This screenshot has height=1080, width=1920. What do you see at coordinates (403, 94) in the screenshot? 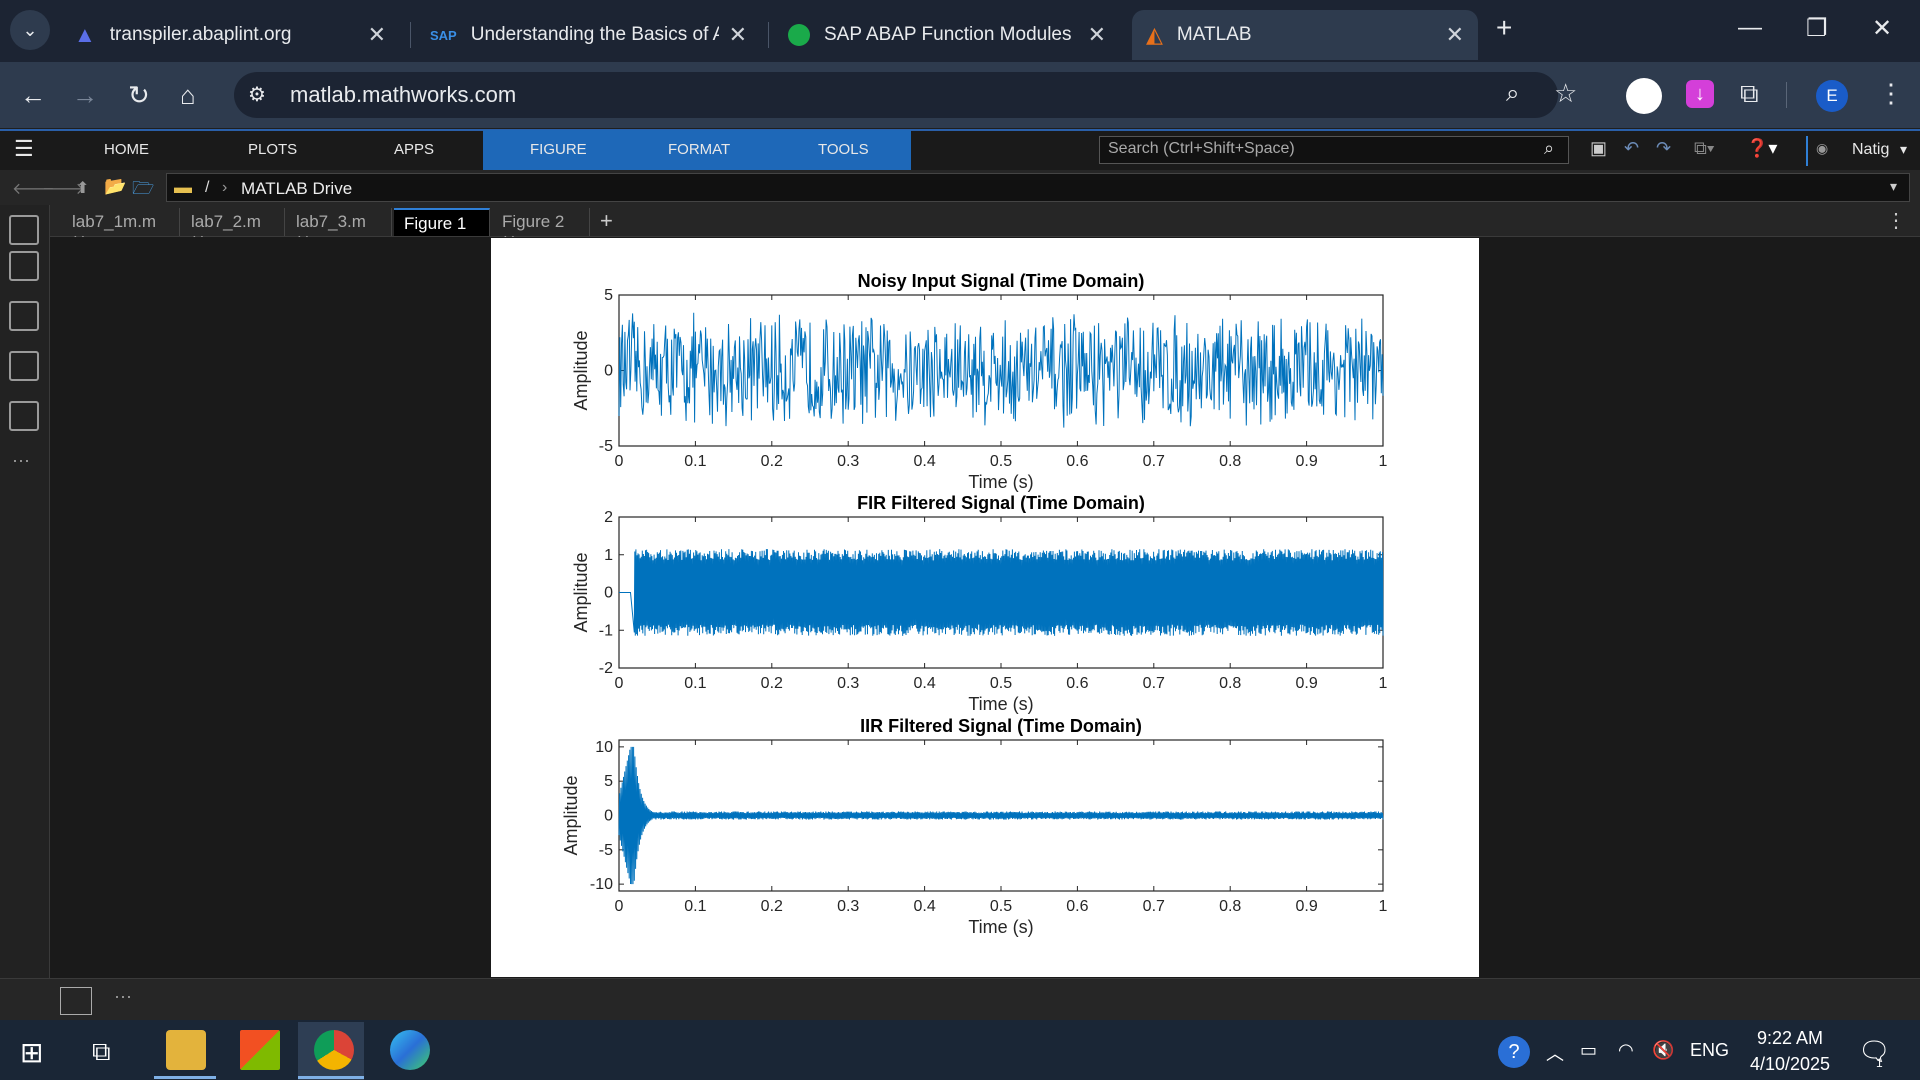
I see `url-text: matlab.mathworks.com` at bounding box center [403, 94].